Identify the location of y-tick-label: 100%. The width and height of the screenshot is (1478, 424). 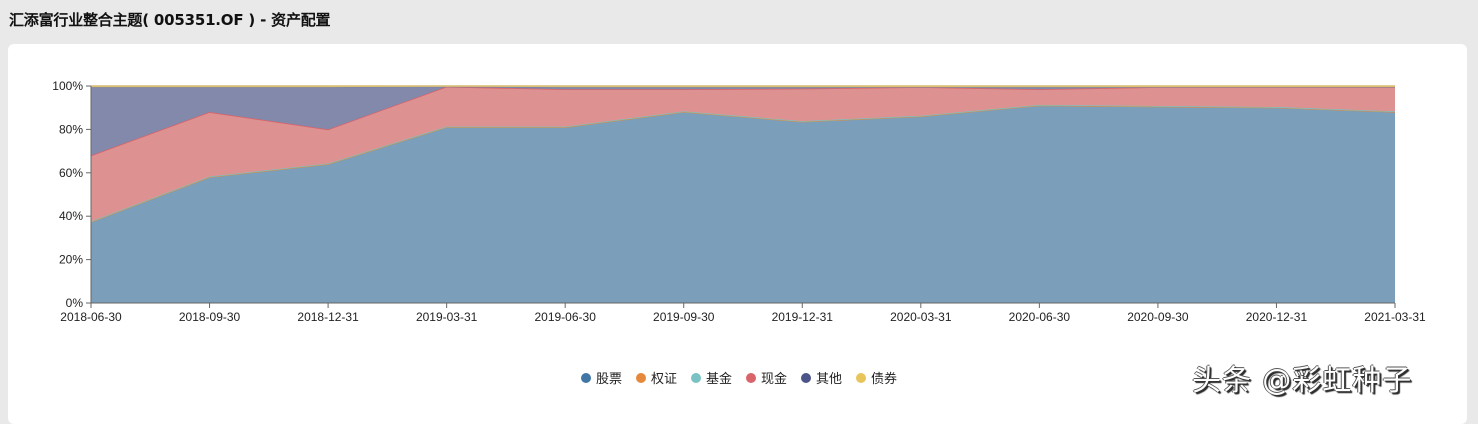
(67, 86).